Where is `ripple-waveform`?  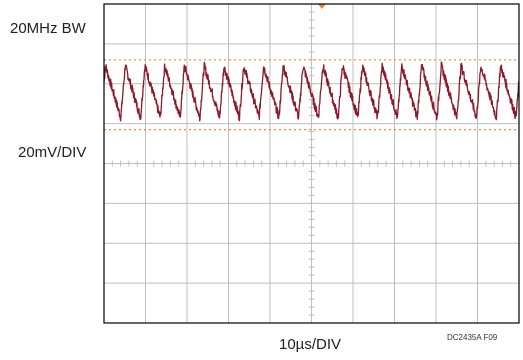 ripple-waveform is located at coordinates (311, 91).